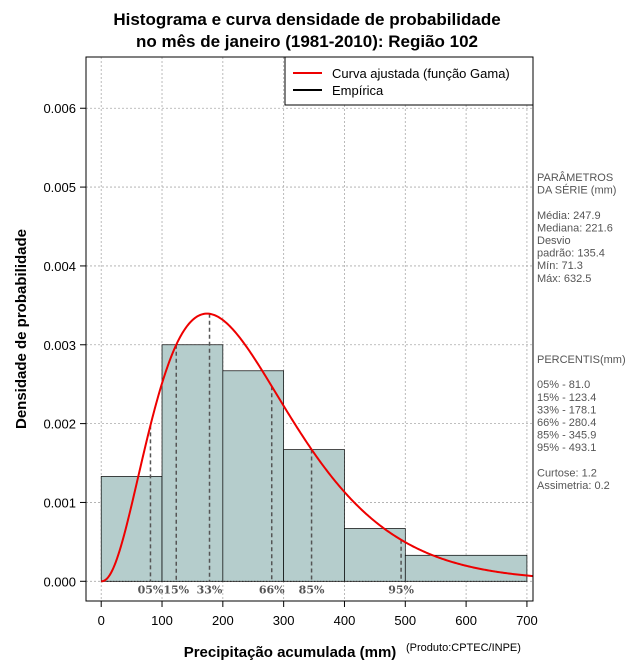  Describe the element at coordinates (566, 448) in the screenshot. I see `percentis-line-7: 95% - 493.1` at that location.